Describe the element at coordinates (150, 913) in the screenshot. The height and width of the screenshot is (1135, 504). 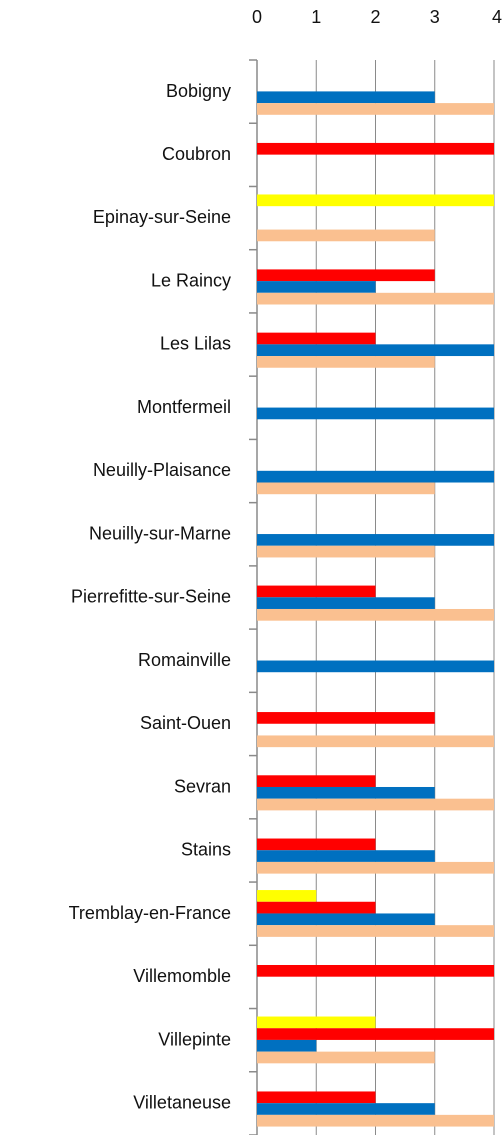
I see `y-tick-label: Tremblay-en-France` at that location.